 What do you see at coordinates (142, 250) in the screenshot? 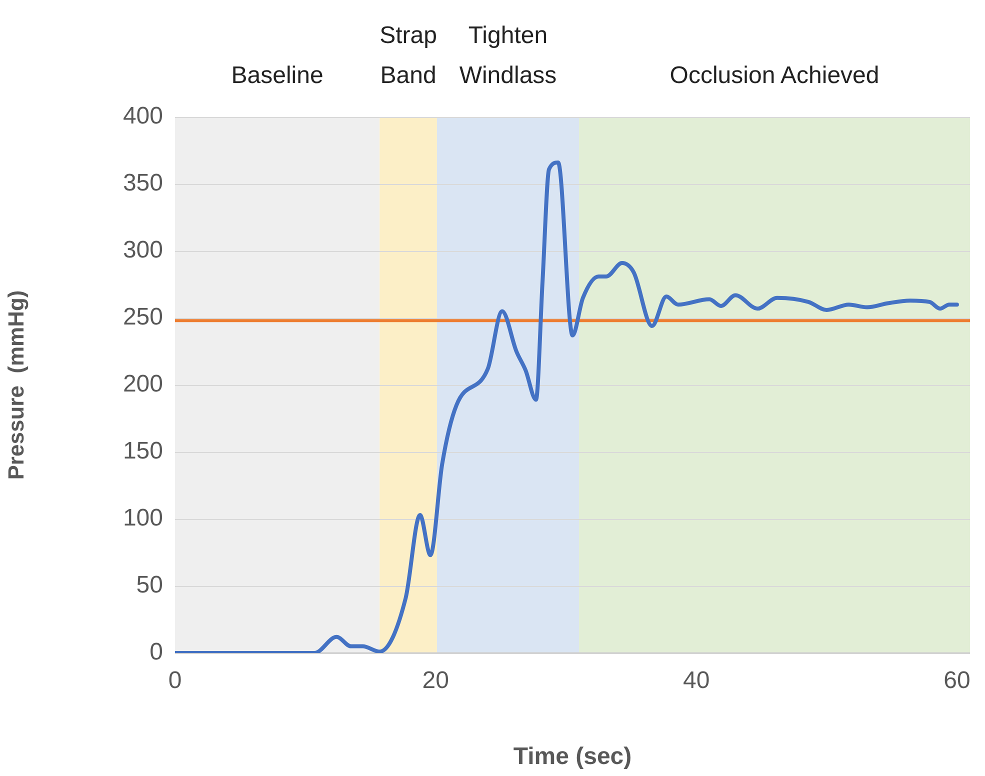
I see `y-tick-label: 300` at bounding box center [142, 250].